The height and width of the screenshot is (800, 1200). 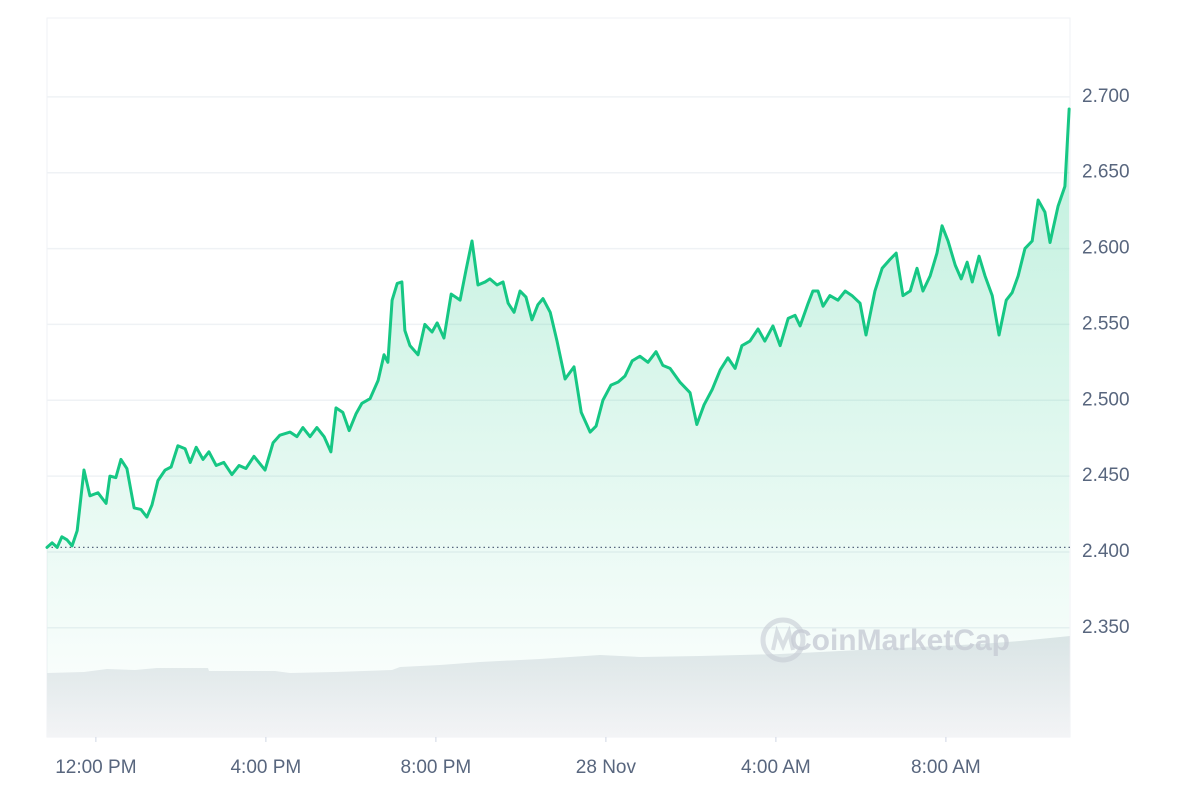 What do you see at coordinates (265, 767) in the screenshot?
I see `x-tick-label: 4:00 PM` at bounding box center [265, 767].